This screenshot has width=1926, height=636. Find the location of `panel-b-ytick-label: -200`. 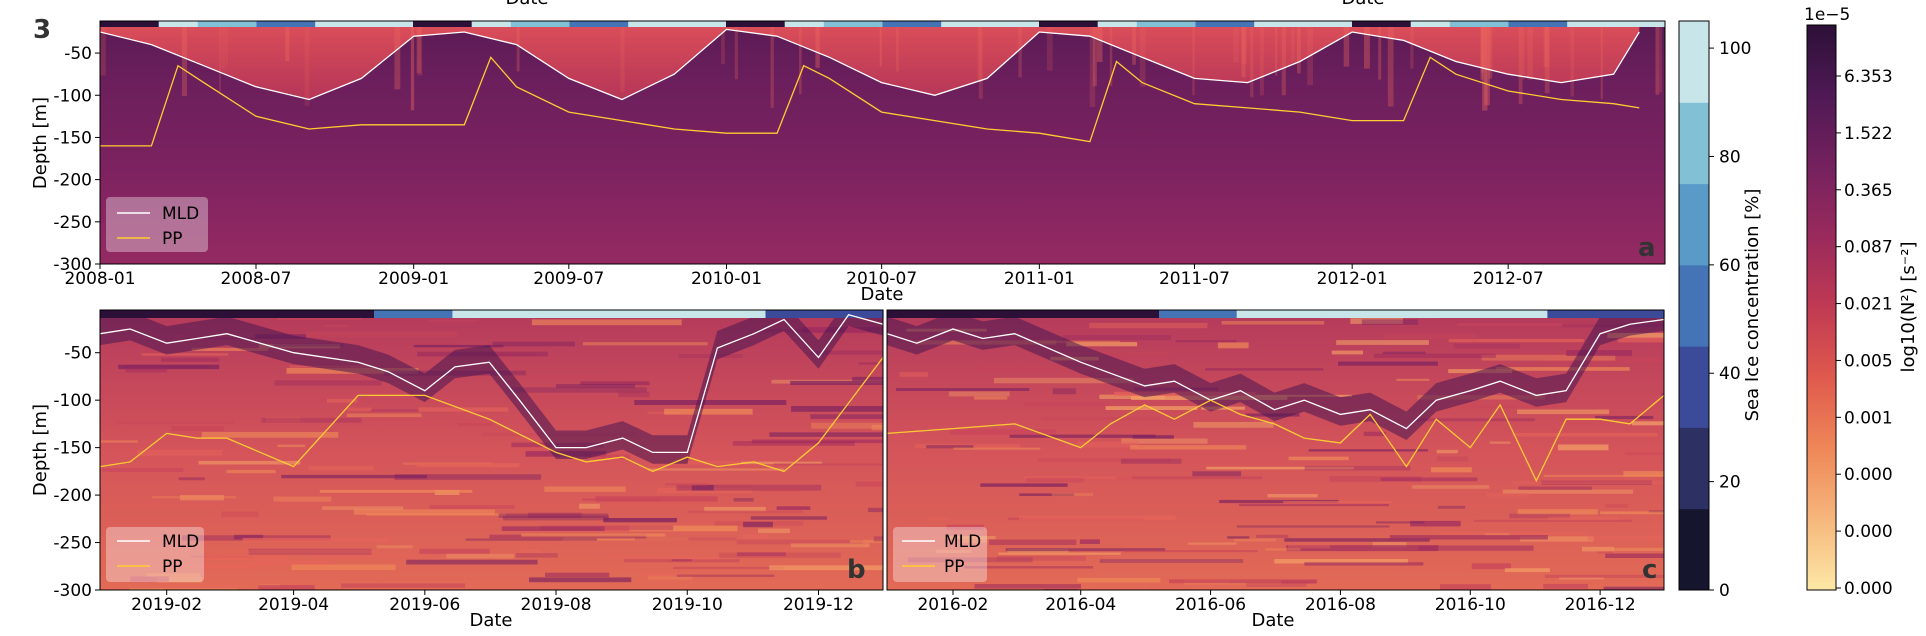

panel-b-ytick-label: -200 is located at coordinates (72, 496).